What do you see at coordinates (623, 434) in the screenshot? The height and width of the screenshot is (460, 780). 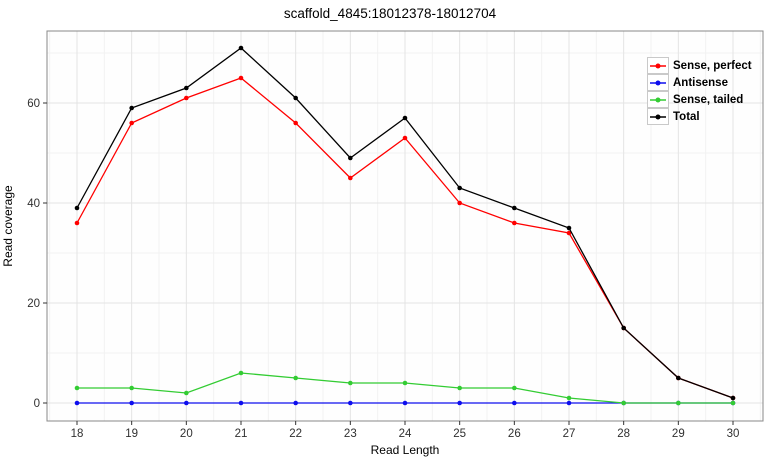 I see `x-tick-label: 28` at bounding box center [623, 434].